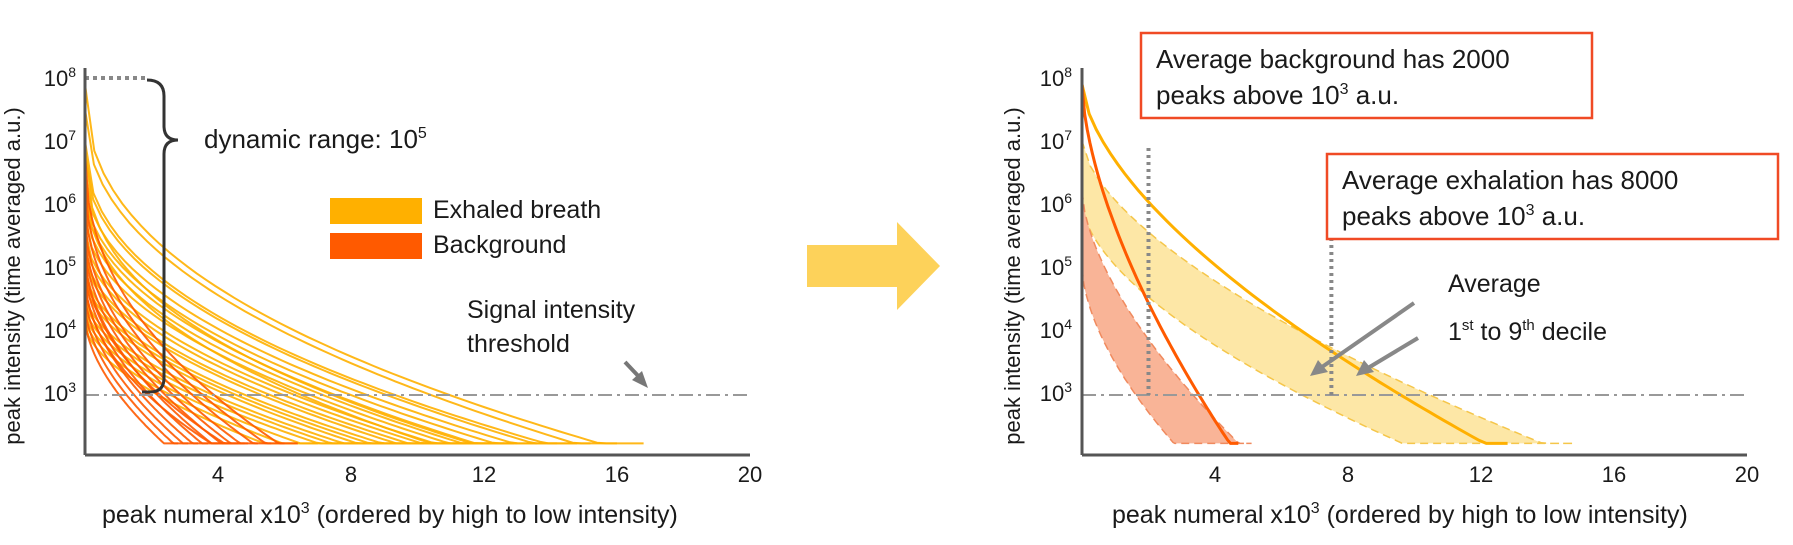  Describe the element at coordinates (518, 344) in the screenshot. I see `threshold-label-line2: threshold` at that location.